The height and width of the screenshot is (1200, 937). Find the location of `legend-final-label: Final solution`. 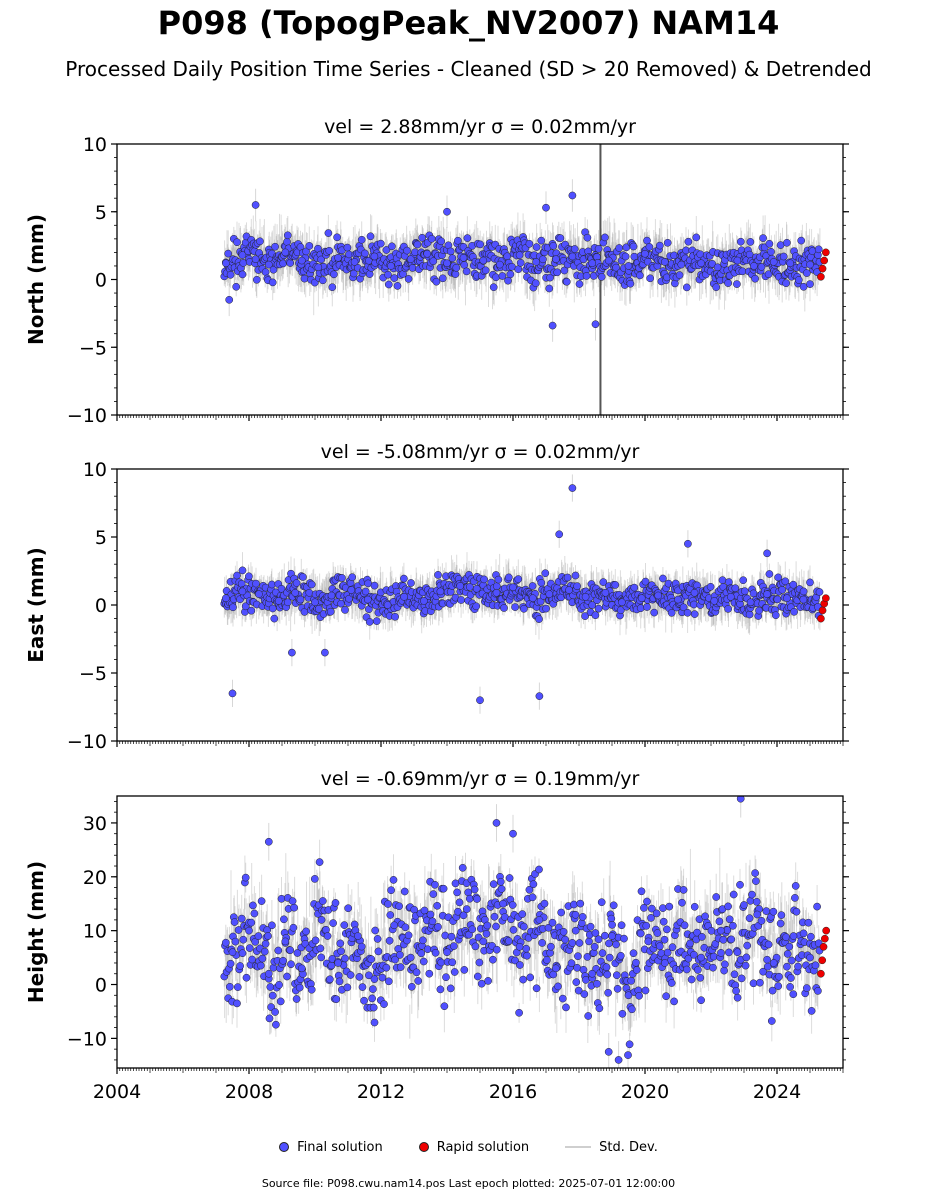

legend-final-label: Final solution is located at coordinates (340, 1147).